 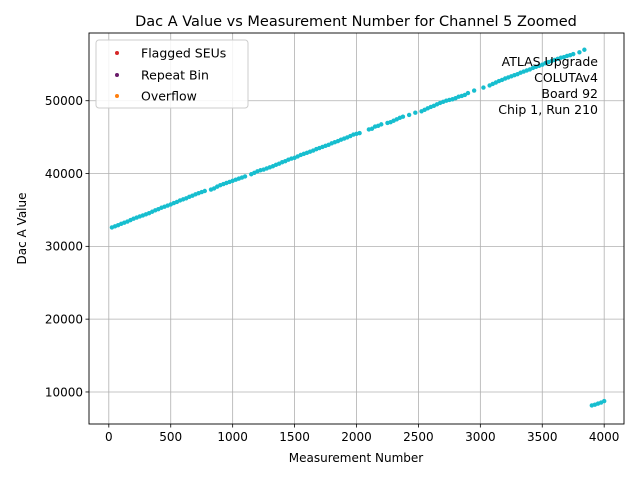 I want to click on legend-entry-overflow: Overflow, so click(x=156, y=96).